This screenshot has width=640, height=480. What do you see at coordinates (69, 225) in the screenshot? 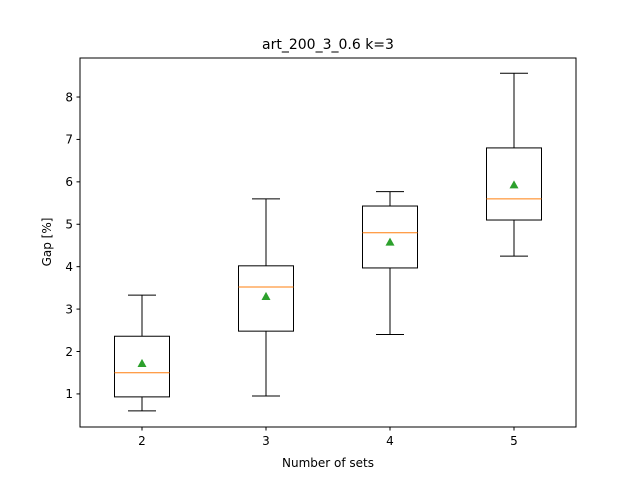
I see `y-tick-label: 5` at bounding box center [69, 225].